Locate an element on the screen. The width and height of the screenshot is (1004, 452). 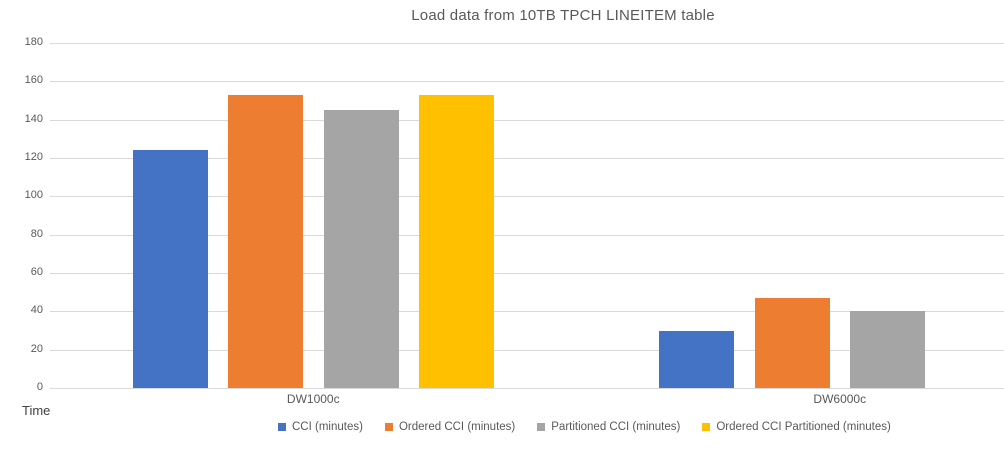
bar-ordered-cci-dw6000c is located at coordinates (792, 342).